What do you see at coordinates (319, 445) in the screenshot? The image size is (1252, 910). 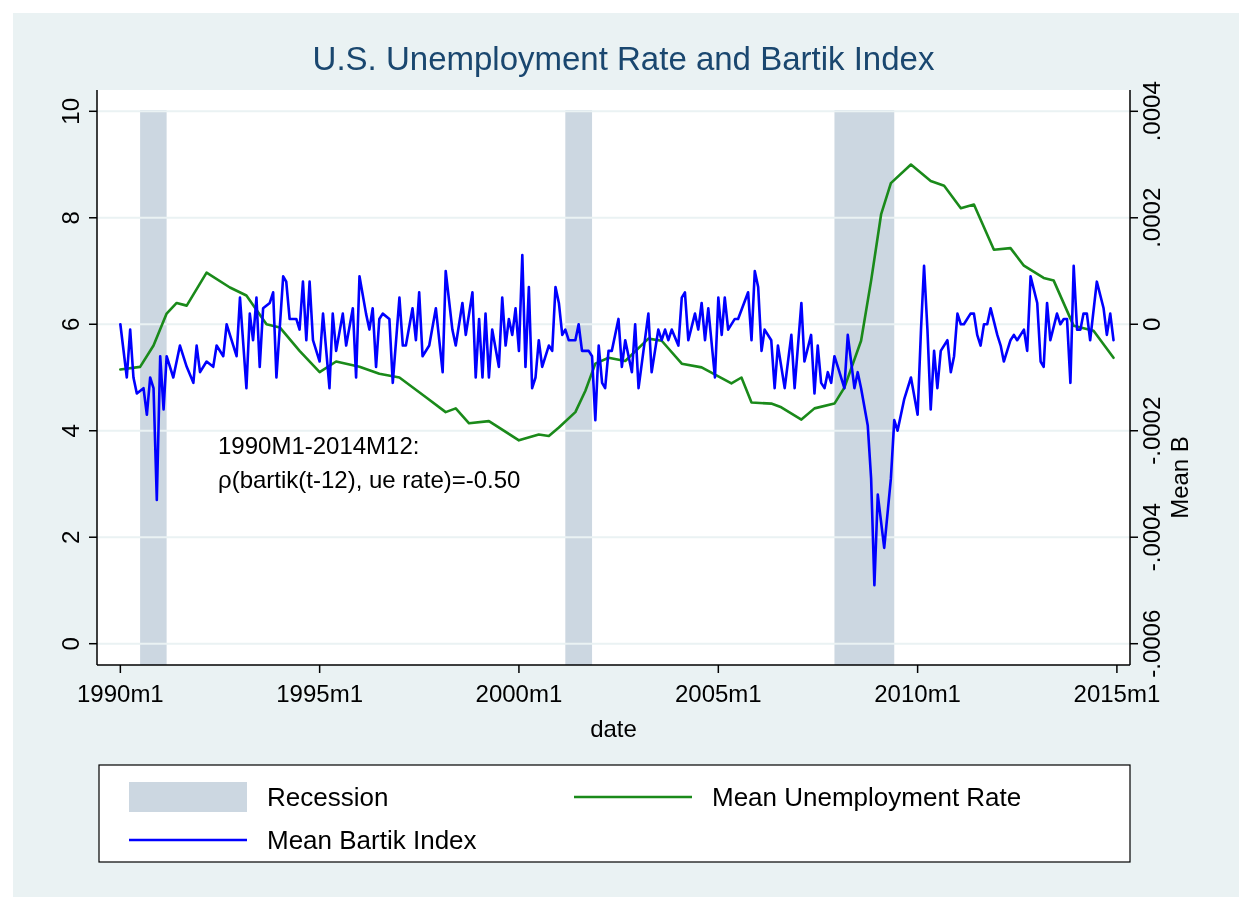 I see `annotation: 1990M1-2014M12:` at bounding box center [319, 445].